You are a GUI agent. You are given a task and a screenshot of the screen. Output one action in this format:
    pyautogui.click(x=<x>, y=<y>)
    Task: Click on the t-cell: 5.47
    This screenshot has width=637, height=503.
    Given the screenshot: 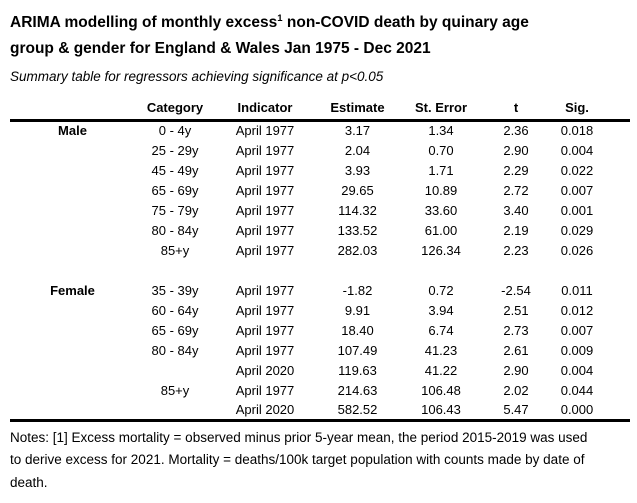 What is the action you would take?
    pyautogui.click(x=516, y=409)
    